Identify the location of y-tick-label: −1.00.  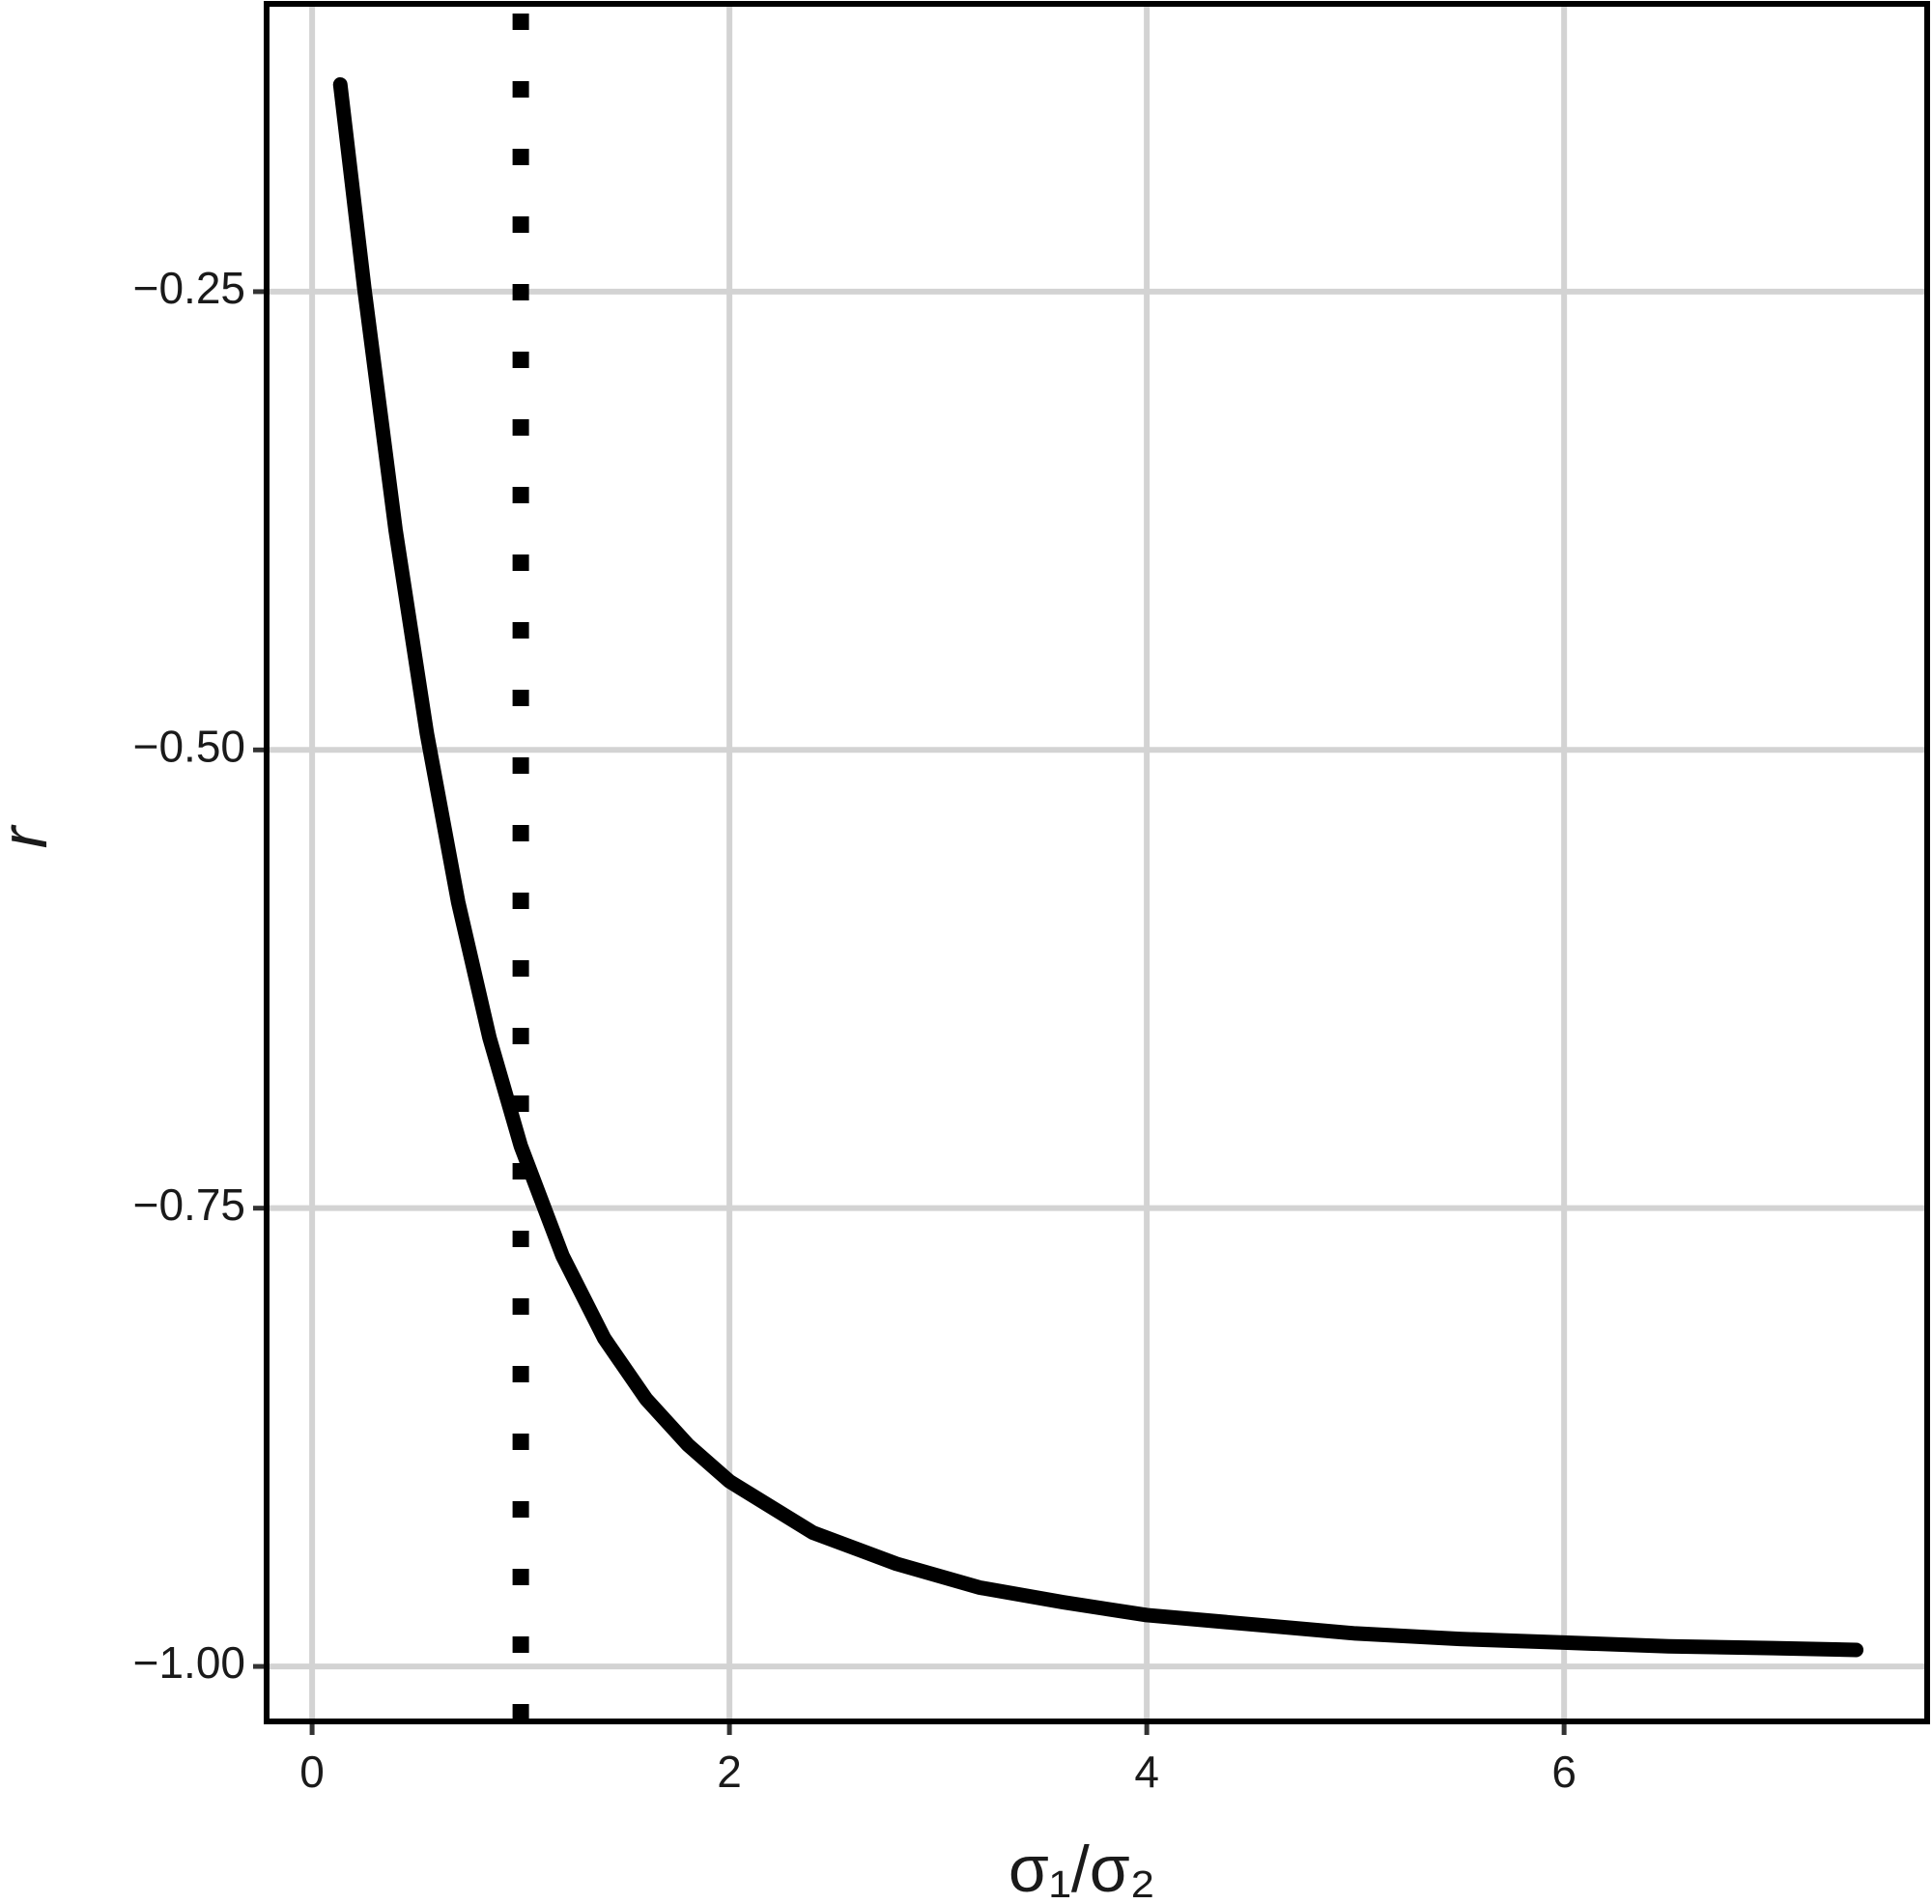
(189, 1663).